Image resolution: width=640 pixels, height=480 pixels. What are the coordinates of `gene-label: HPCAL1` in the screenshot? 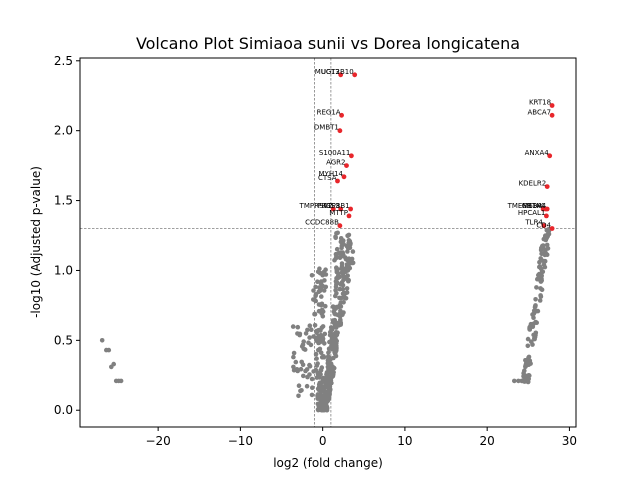 It's located at (532, 213).